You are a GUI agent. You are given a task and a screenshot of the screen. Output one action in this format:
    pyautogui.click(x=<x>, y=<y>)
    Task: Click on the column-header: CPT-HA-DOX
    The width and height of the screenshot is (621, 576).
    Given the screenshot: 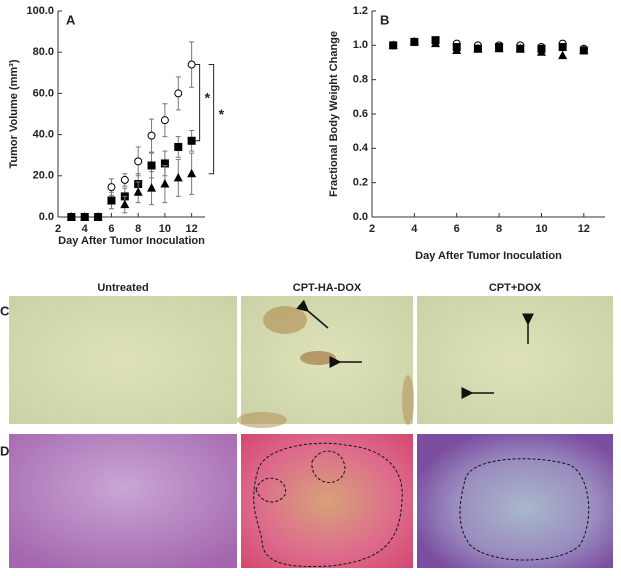 What is the action you would take?
    pyautogui.click(x=327, y=288)
    